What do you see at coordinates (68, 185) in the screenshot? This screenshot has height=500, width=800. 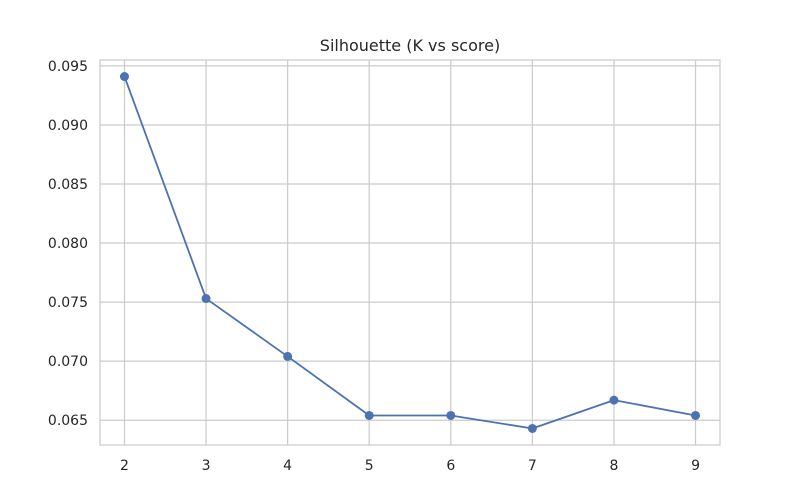 I see `y-tick-label: 0.085` at bounding box center [68, 185].